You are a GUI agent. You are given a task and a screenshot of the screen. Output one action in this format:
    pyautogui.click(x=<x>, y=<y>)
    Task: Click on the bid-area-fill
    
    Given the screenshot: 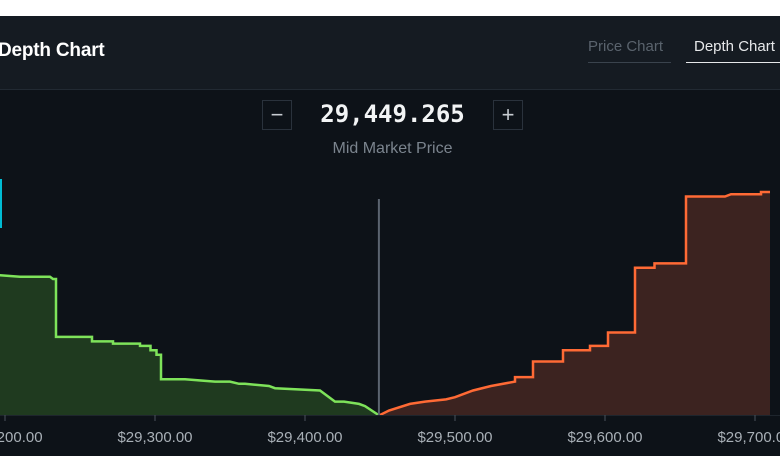 What is the action you would take?
    pyautogui.click(x=189, y=345)
    